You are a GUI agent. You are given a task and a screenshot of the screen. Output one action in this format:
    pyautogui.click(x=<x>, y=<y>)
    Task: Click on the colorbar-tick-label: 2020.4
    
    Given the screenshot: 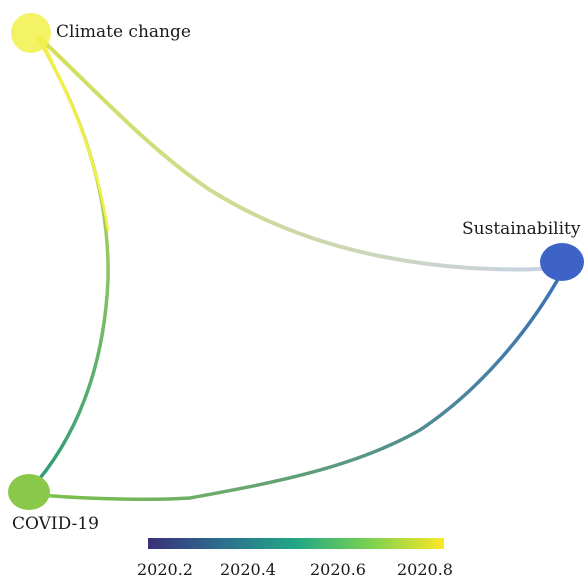 What is the action you would take?
    pyautogui.click(x=248, y=569)
    